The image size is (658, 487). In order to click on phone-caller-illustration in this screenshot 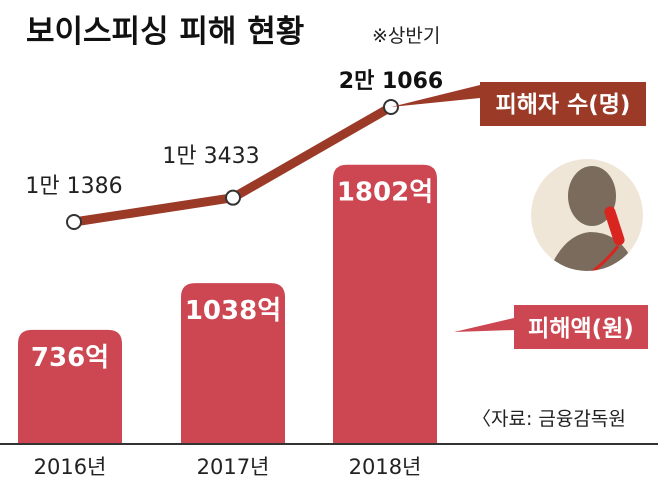, I will do `click(587, 215)`.